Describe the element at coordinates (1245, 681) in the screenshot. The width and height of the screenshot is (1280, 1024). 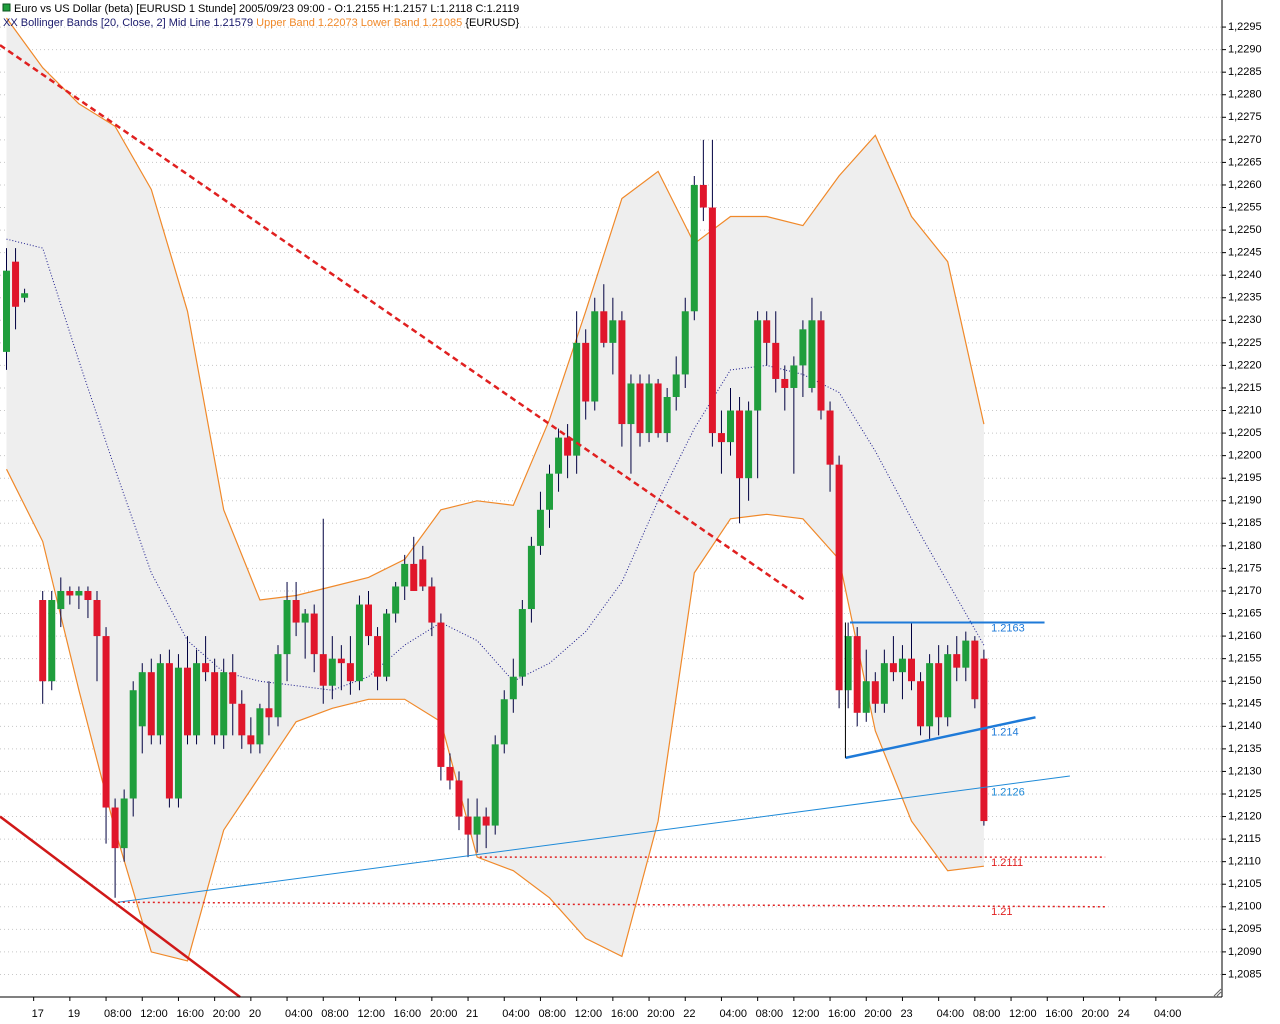
I see `y-tick-label: 1,2150` at that location.